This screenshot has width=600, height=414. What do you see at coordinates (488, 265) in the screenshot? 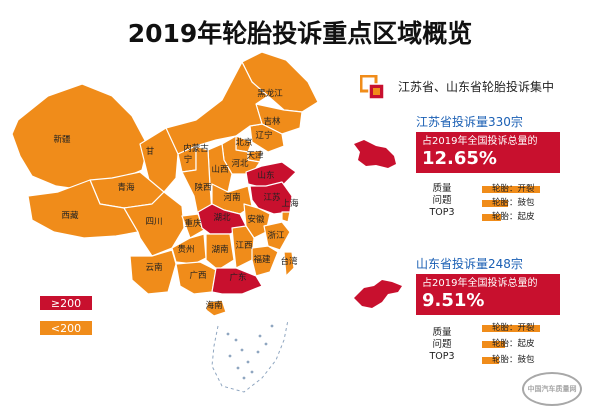
I see `shandong-panel-header: 山东省投诉量248宗` at bounding box center [488, 265].